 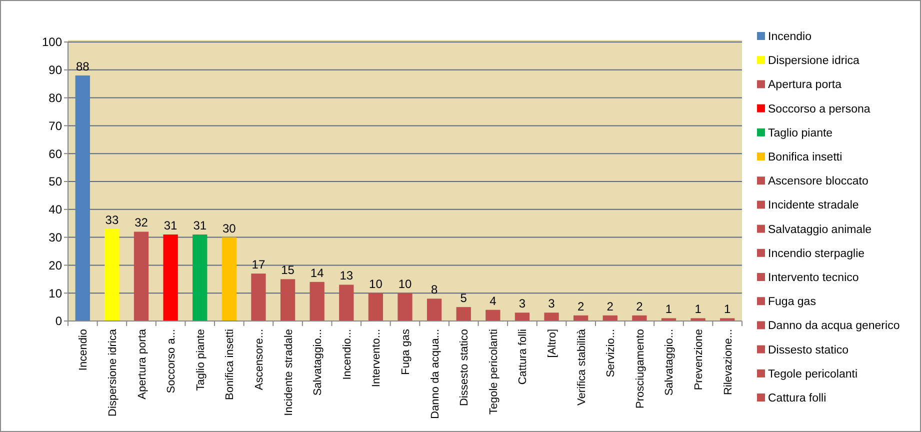 What do you see at coordinates (55, 293) in the screenshot?
I see `y-tick-label: 10` at bounding box center [55, 293].